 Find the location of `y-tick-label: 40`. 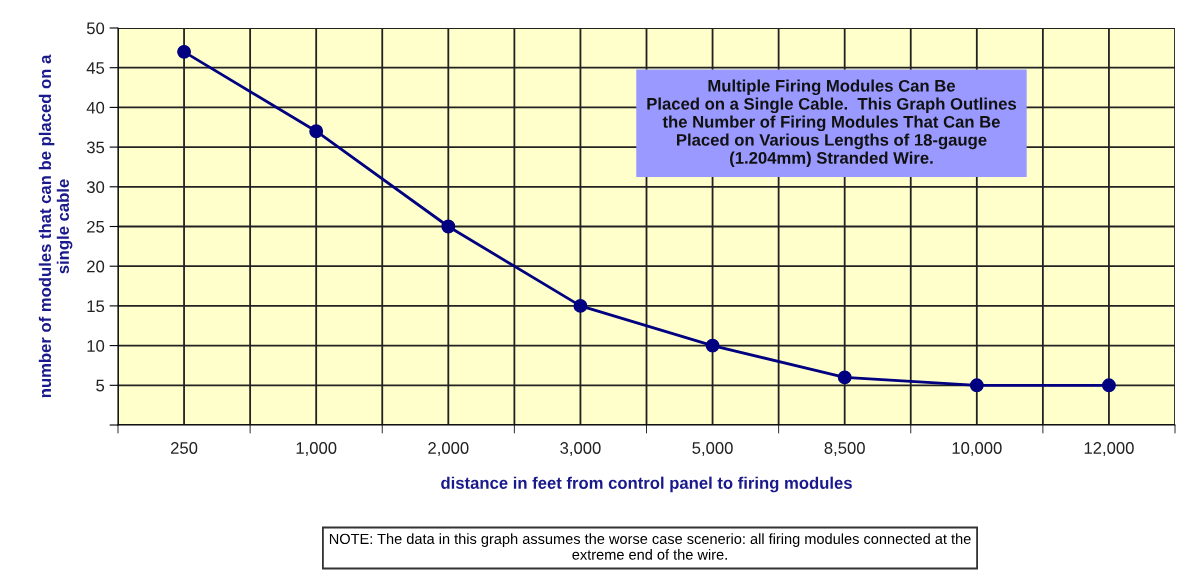

y-tick-label: 40 is located at coordinates (95, 107).